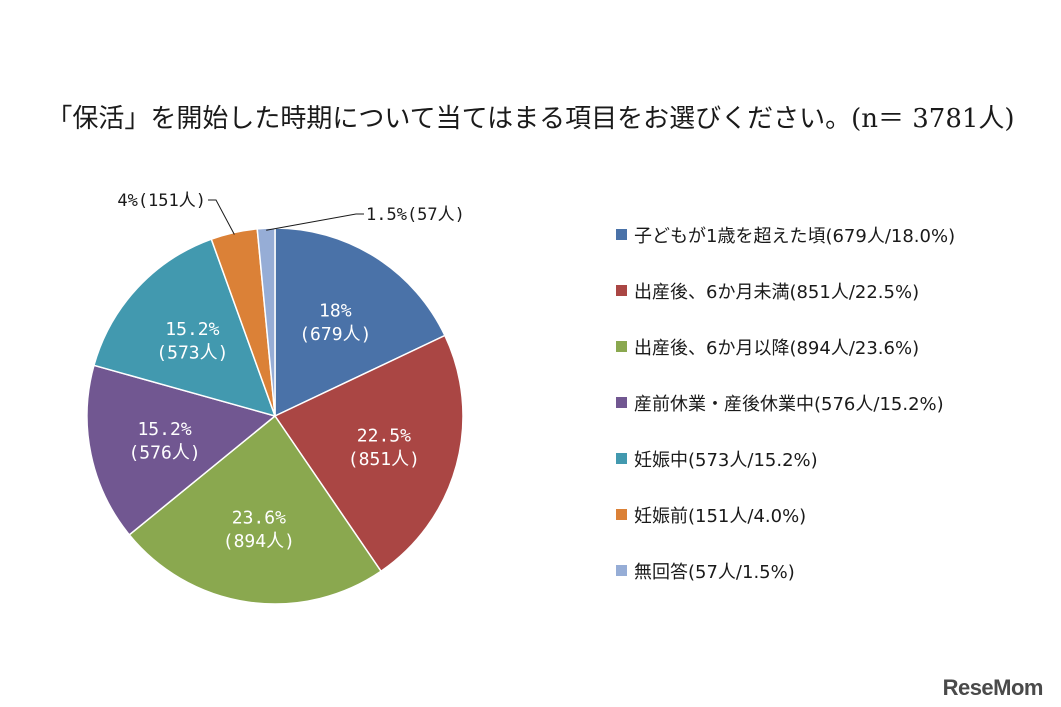  What do you see at coordinates (726, 460) in the screenshot?
I see `legend-label: 妊娠中(573人/15.2%)` at bounding box center [726, 460].